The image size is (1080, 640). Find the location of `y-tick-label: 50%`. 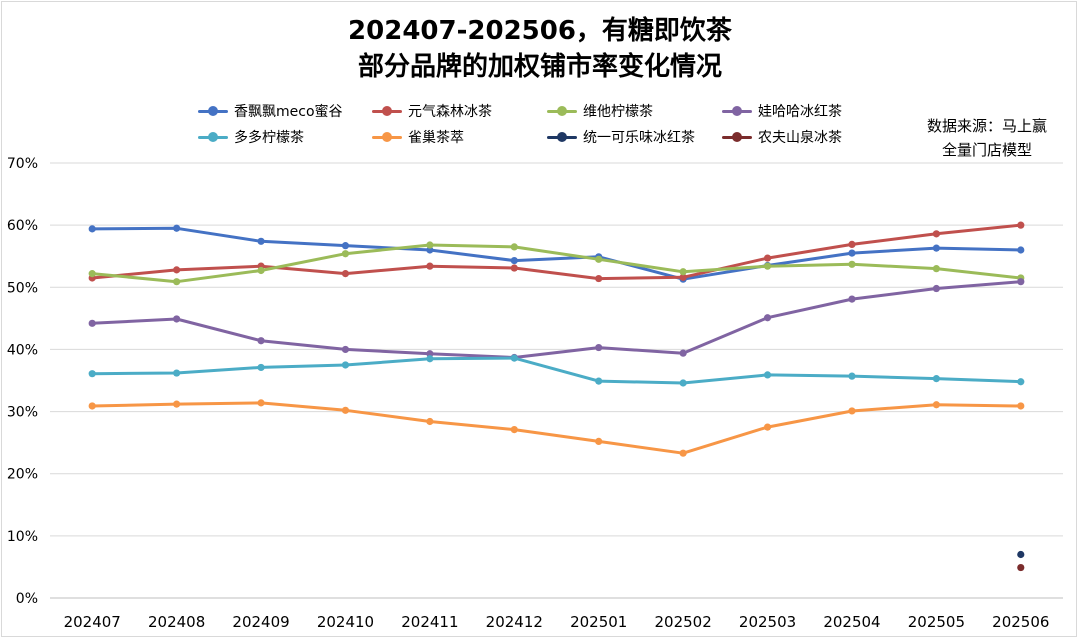

y-tick-label: 50% is located at coordinates (22, 288).